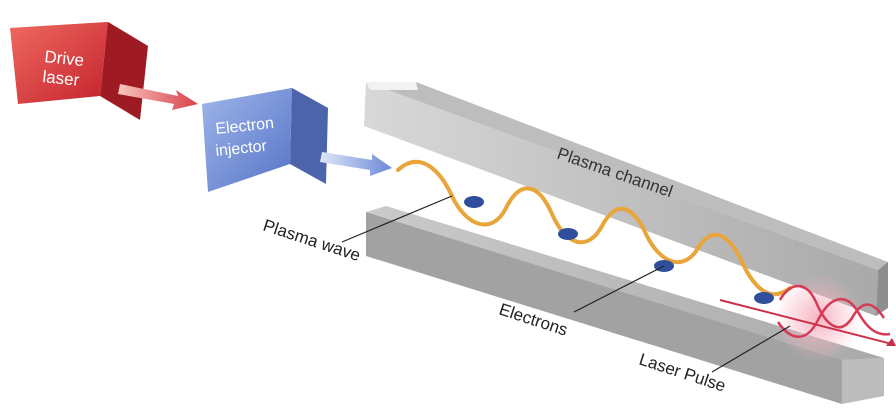 This screenshot has height=408, width=896. I want to click on laser-pulse-leader, so click(751, 349).